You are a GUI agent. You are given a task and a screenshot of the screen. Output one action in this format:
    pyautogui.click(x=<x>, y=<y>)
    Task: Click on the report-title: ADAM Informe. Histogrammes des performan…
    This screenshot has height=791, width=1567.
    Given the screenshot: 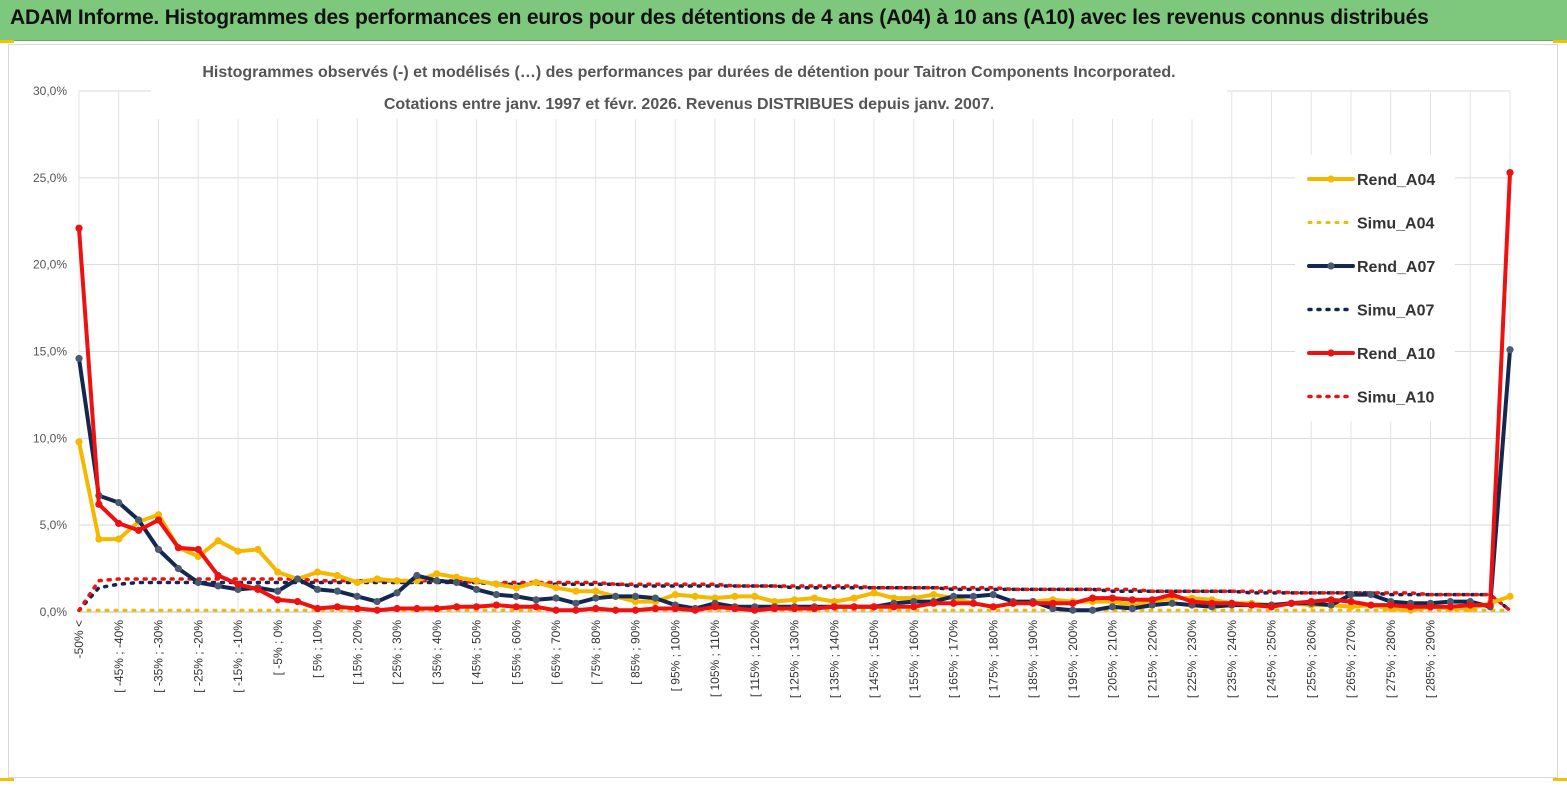 What is the action you would take?
    pyautogui.click(x=719, y=17)
    